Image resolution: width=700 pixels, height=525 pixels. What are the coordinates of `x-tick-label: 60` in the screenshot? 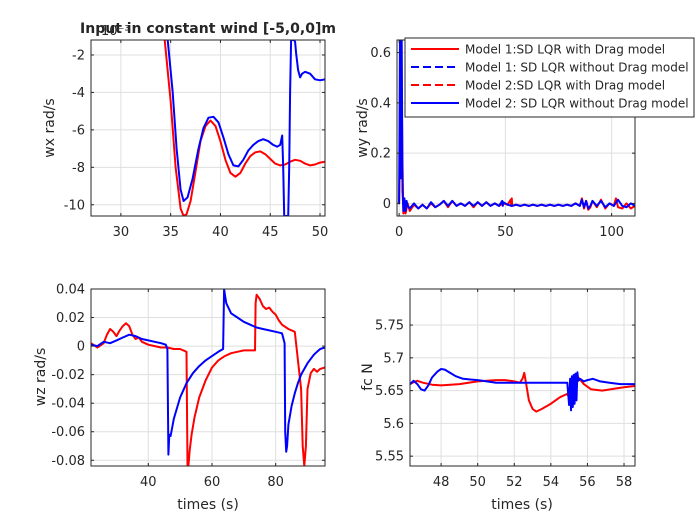 It's located at (212, 482).